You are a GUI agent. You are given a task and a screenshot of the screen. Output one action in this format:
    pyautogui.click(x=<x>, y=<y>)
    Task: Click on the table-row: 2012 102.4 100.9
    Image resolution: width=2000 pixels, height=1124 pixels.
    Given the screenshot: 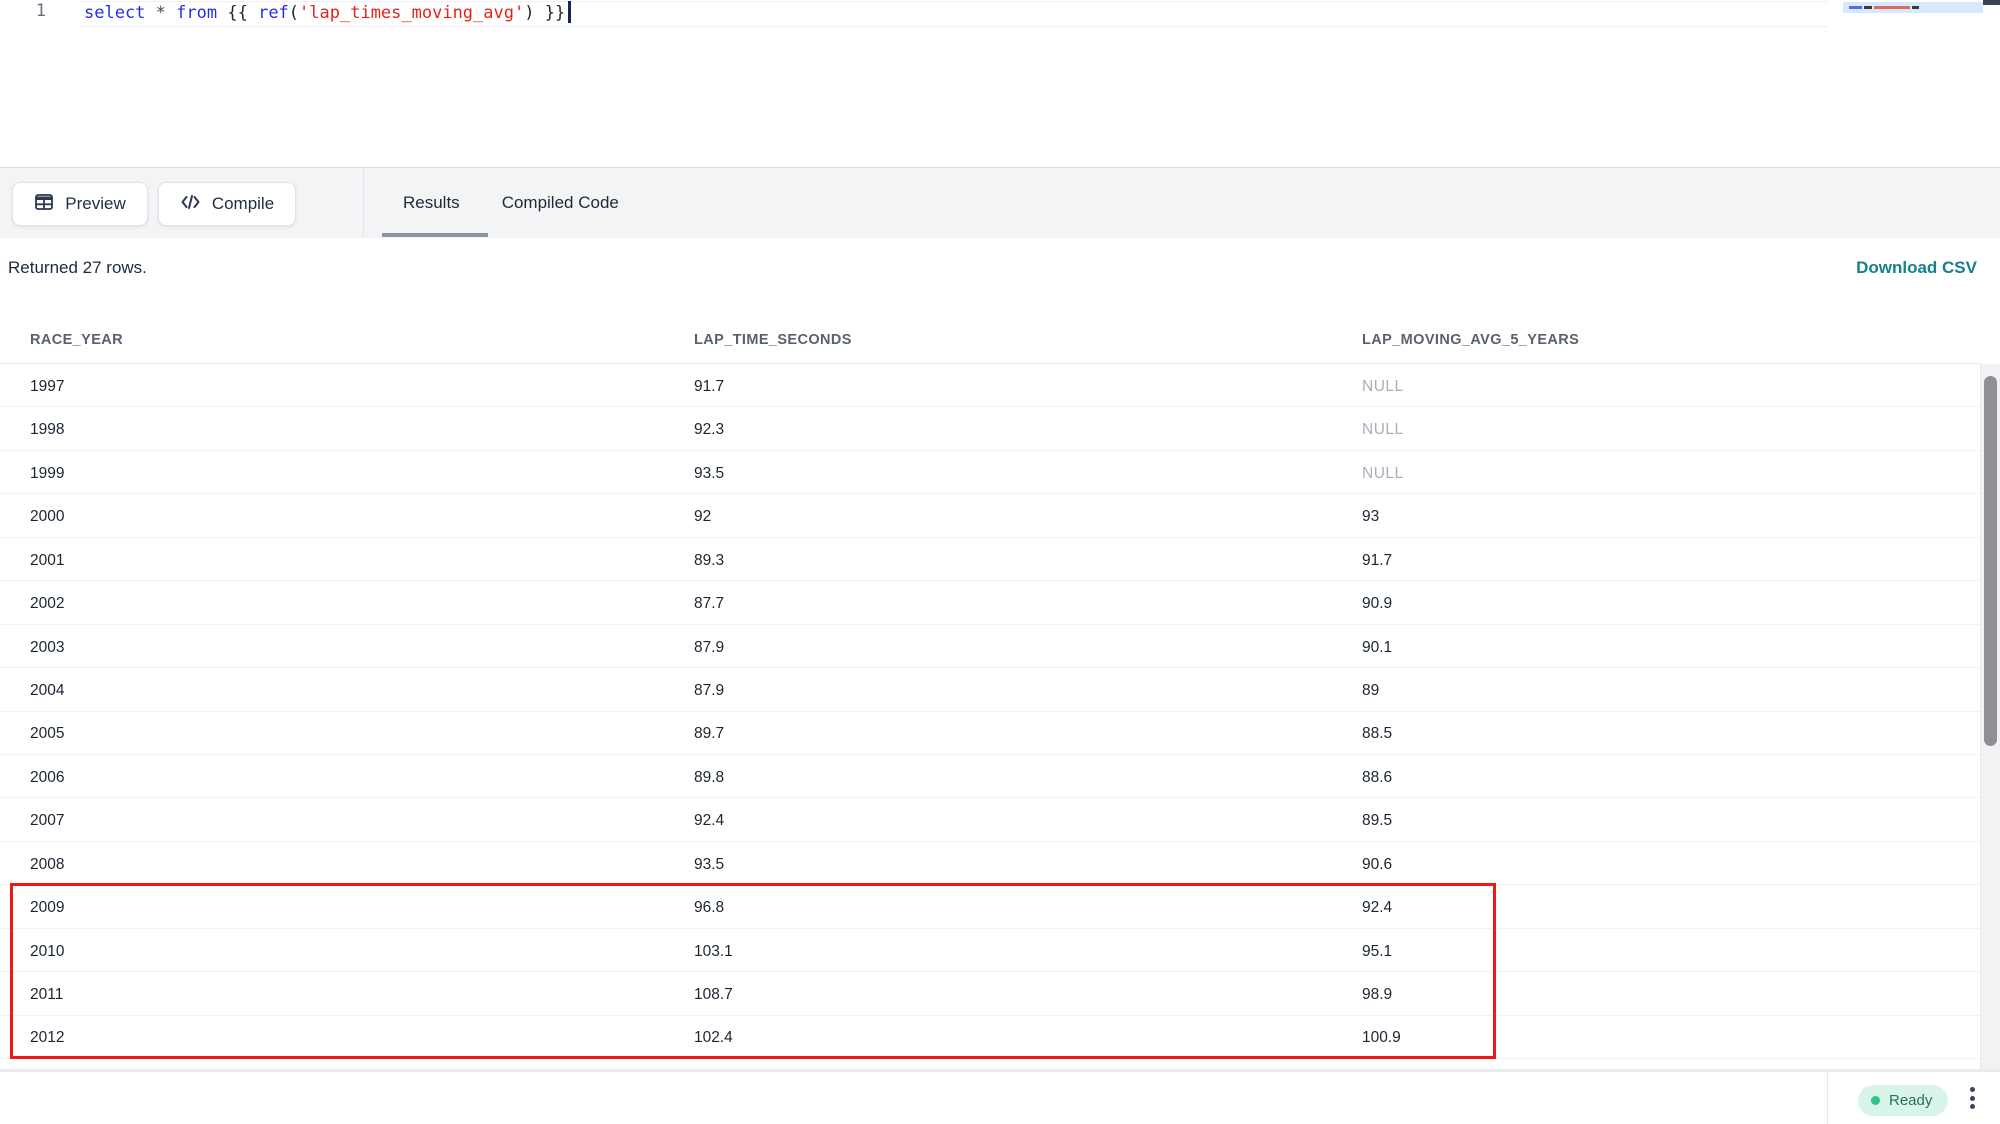 What is the action you would take?
    pyautogui.click(x=990, y=1037)
    